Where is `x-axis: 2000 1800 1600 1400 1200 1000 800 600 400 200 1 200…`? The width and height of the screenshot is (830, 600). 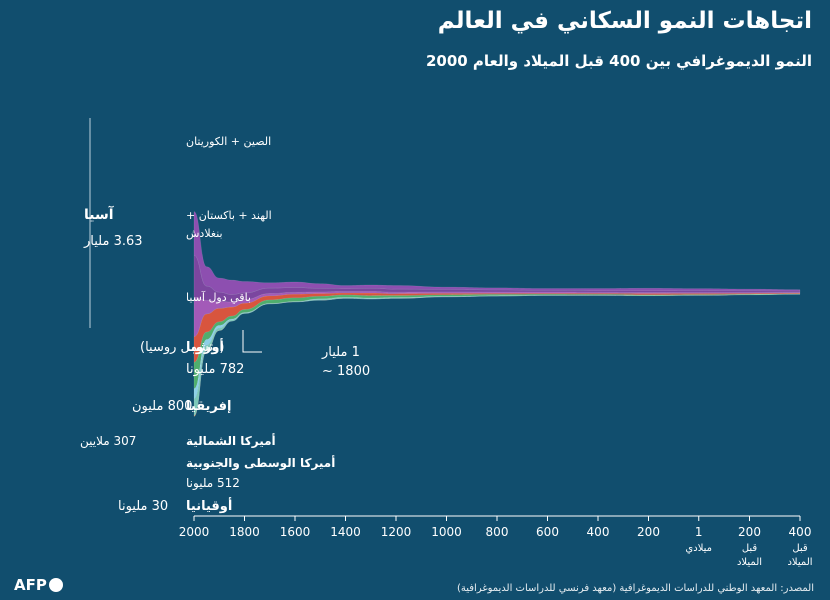
x-axis: 2000 1800 1600 1400 1200 1000 800 600 400 200 1 200… is located at coordinates (496, 541).